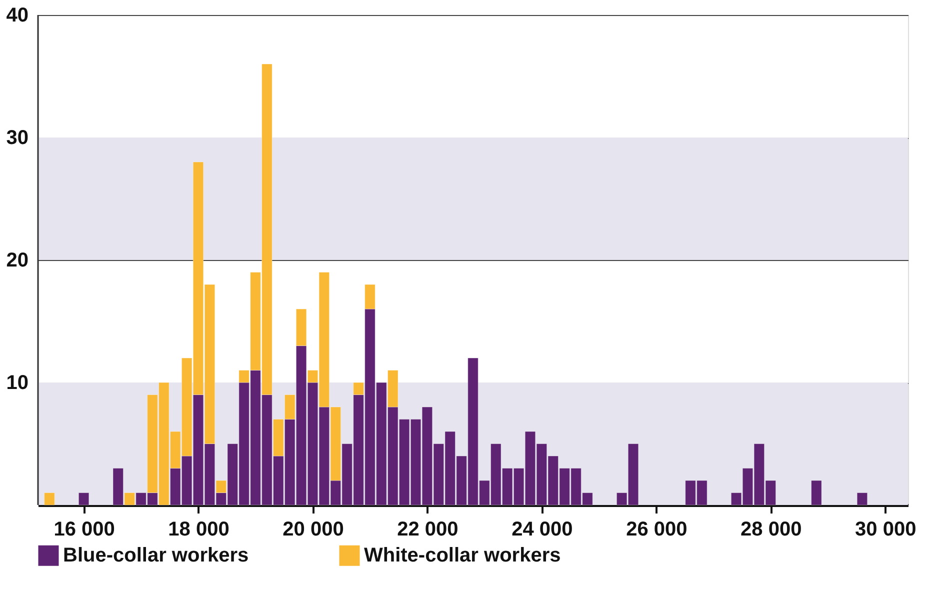 The image size is (938, 608). Describe the element at coordinates (542, 529) in the screenshot. I see `x-tick-label: 24 000` at that location.